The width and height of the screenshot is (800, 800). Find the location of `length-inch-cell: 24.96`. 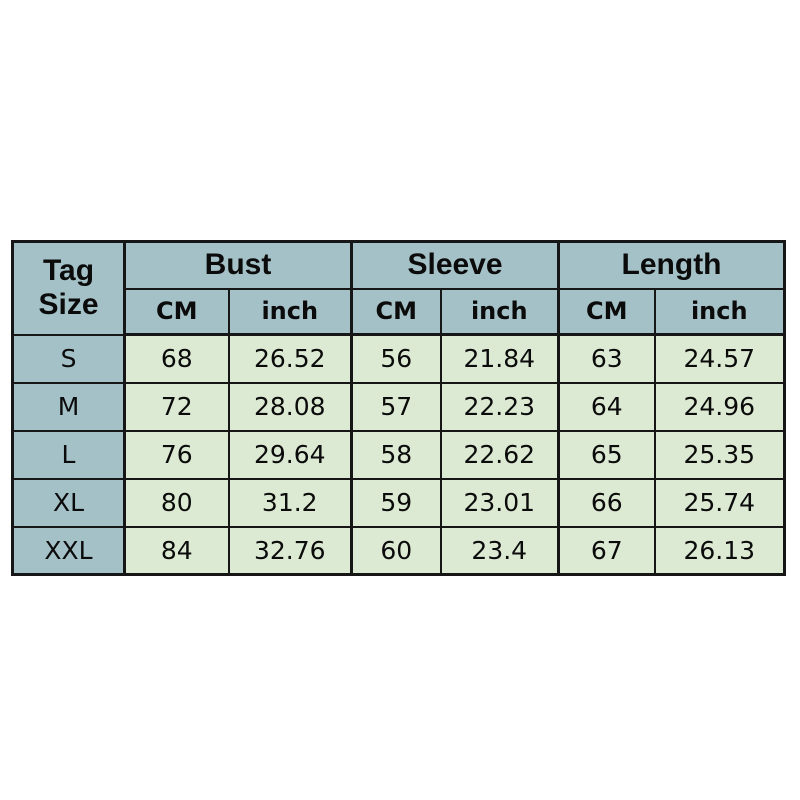

length-inch-cell: 24.96 is located at coordinates (719, 406).